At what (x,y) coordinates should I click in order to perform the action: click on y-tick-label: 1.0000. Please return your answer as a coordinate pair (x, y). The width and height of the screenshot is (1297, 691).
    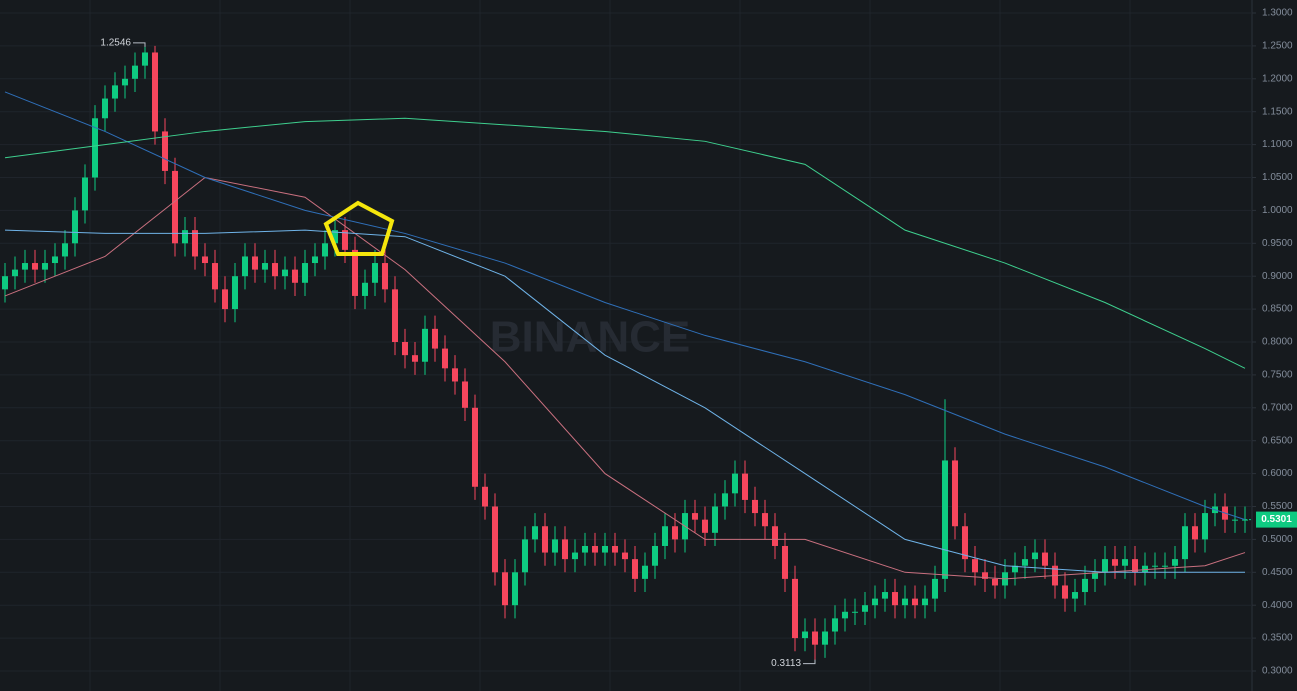
    Looking at the image, I should click on (1277, 210).